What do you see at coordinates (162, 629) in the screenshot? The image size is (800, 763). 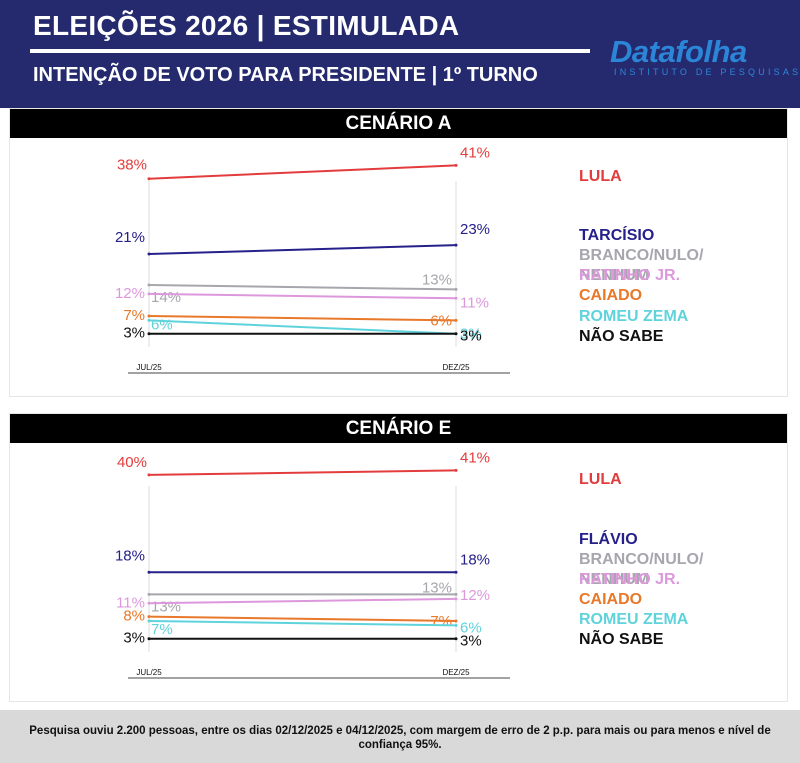 I see `data-label-romeu-zema-jul: 7%` at bounding box center [162, 629].